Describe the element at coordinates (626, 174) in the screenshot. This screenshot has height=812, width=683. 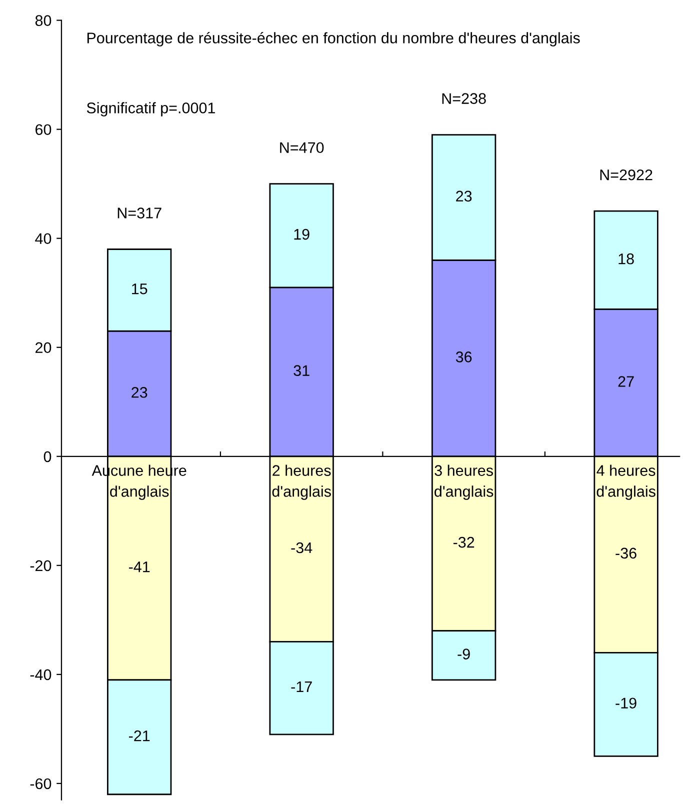
I see `annotation: N=2922` at that location.